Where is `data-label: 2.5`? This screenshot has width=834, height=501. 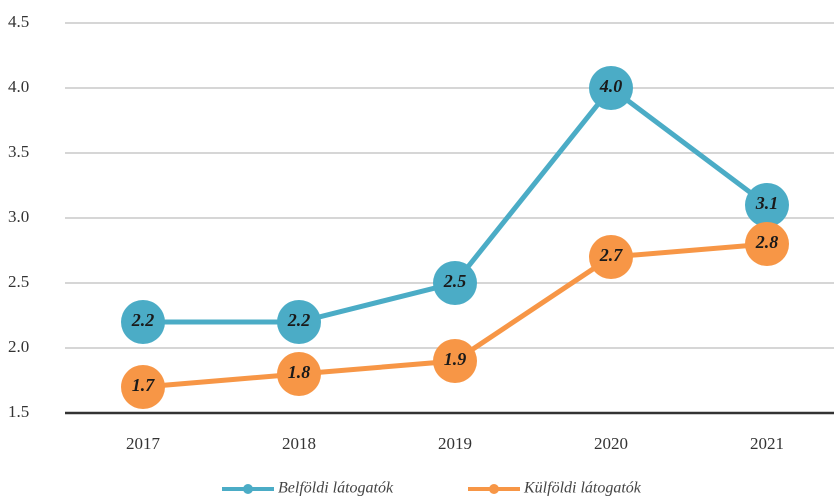 data-label: 2.5 is located at coordinates (455, 281).